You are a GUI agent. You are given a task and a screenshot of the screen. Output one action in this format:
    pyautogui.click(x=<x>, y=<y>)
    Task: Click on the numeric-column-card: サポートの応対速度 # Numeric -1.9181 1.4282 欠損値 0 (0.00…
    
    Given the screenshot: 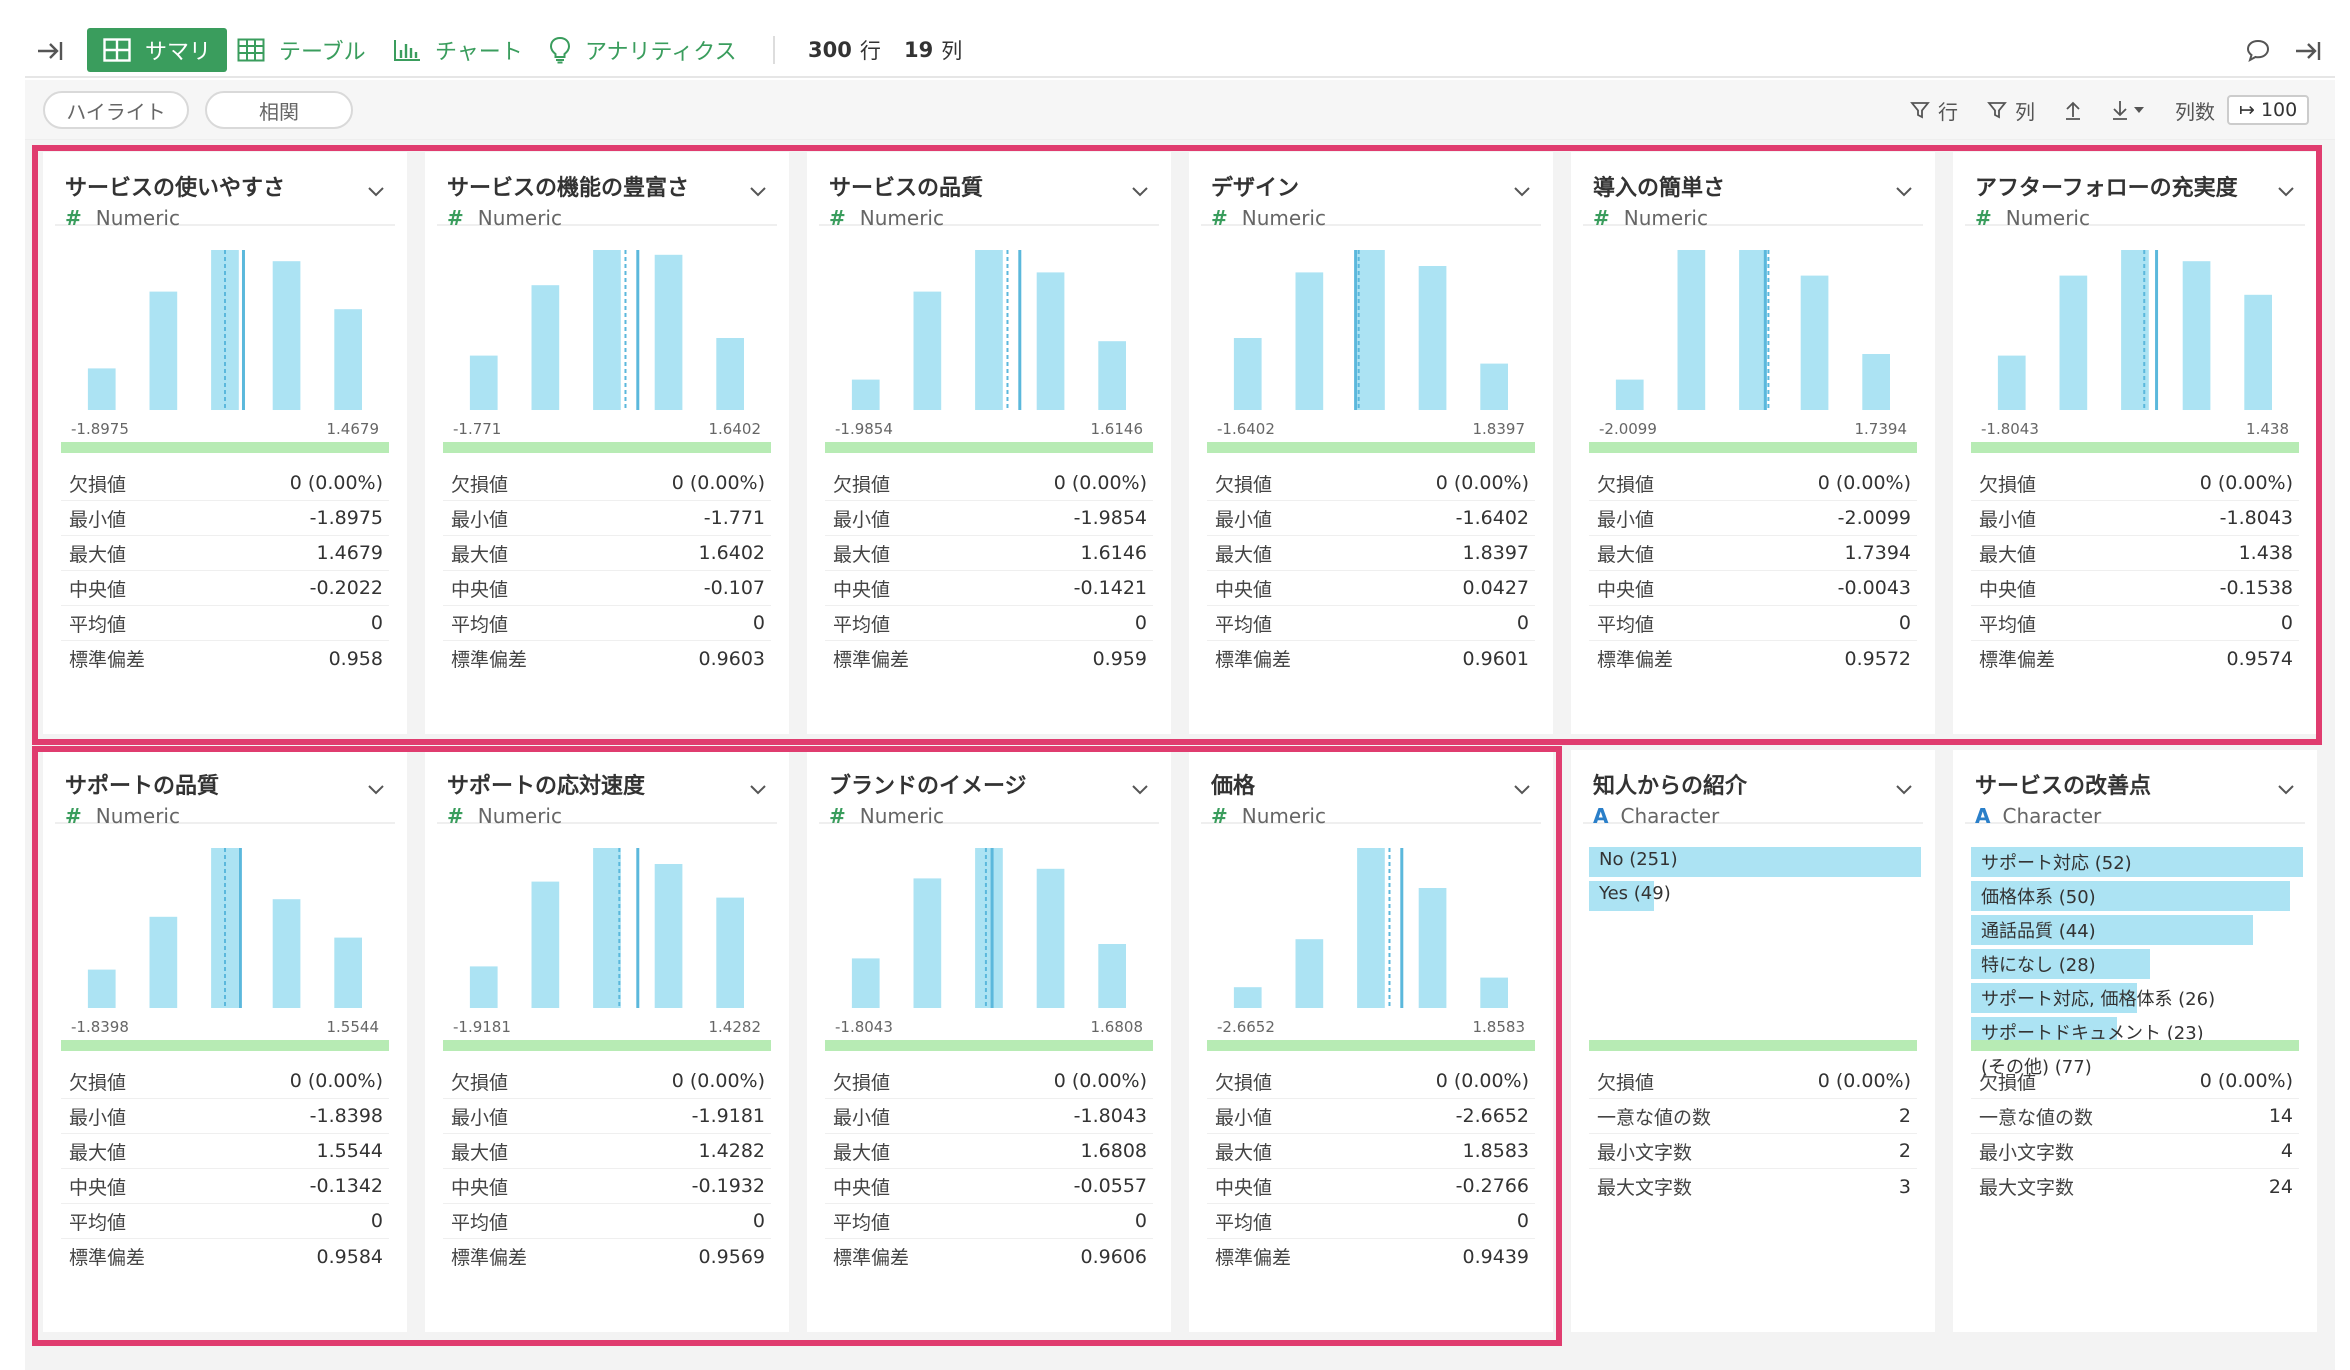 What is the action you would take?
    pyautogui.click(x=607, y=1041)
    